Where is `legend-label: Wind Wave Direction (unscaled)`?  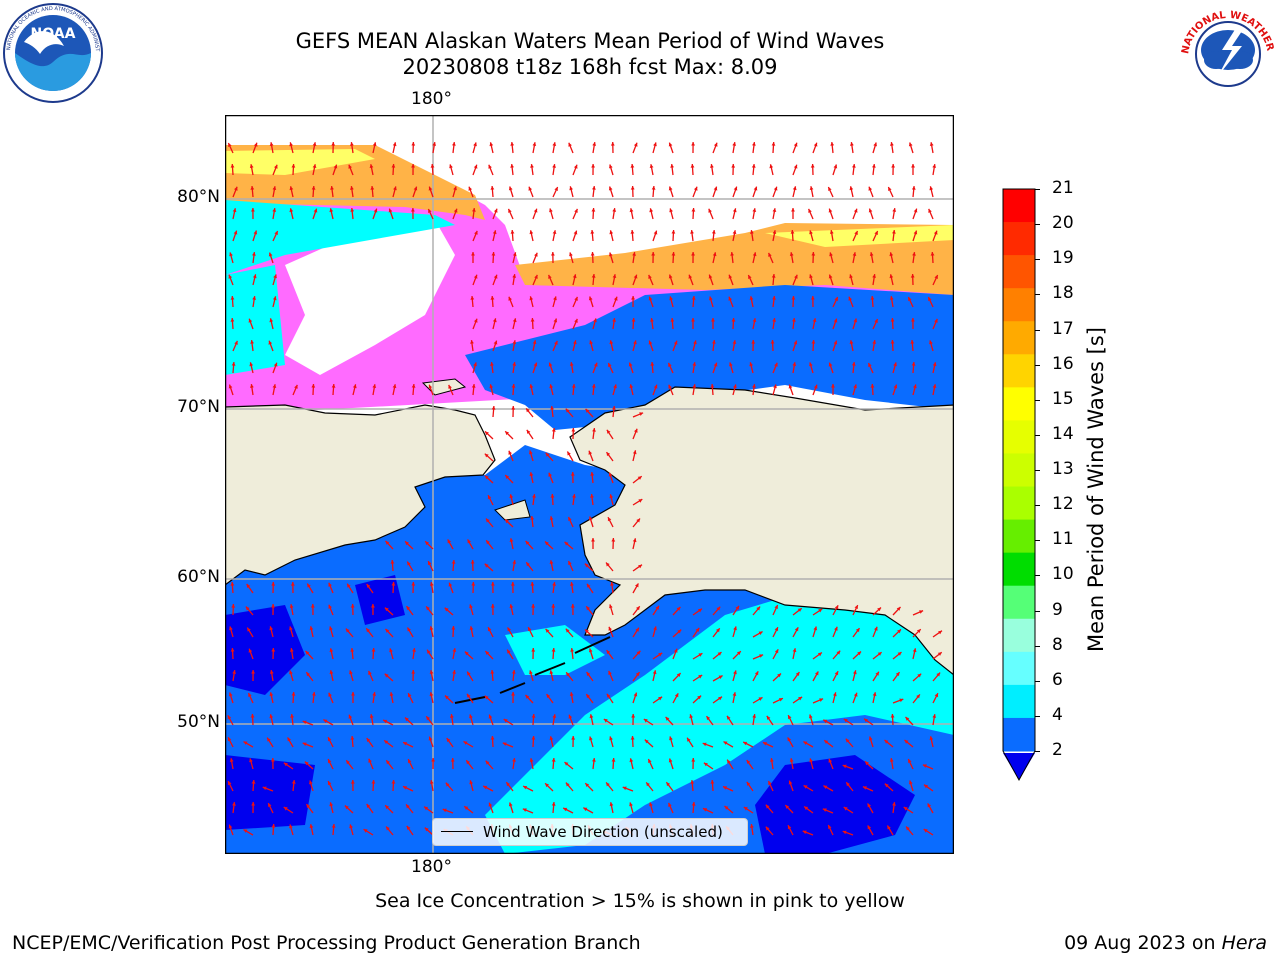 legend-label: Wind Wave Direction (unscaled) is located at coordinates (603, 832).